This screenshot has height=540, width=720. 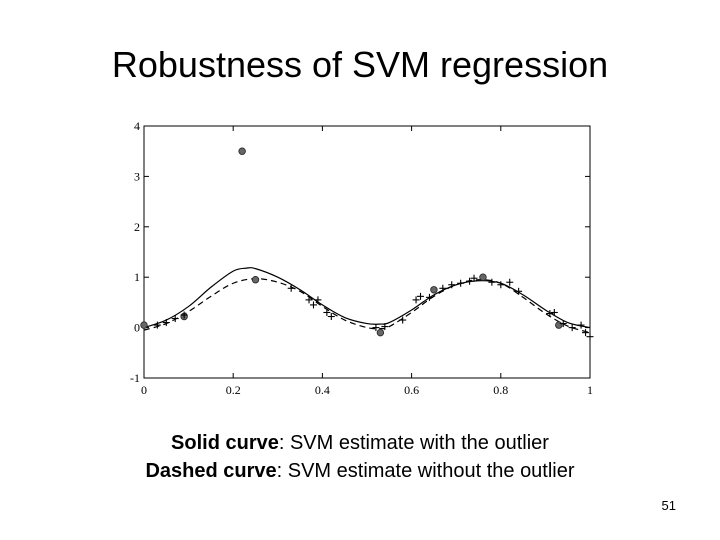 What do you see at coordinates (211, 471) in the screenshot?
I see `caption-dashed-label: Dashed curve` at bounding box center [211, 471].